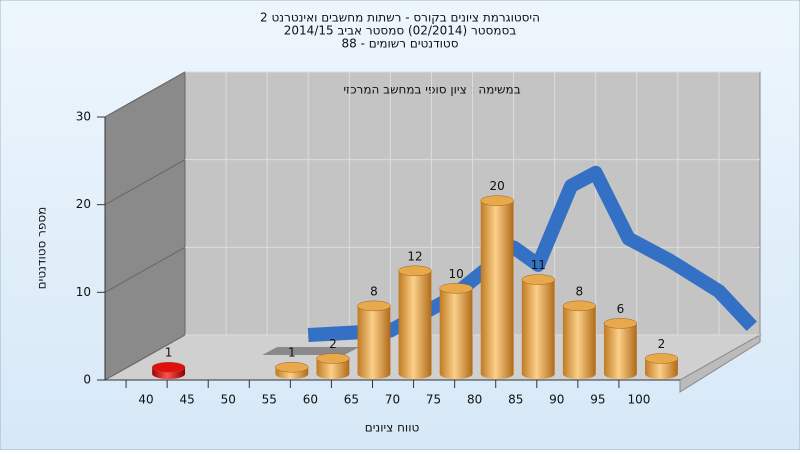  What do you see at coordinates (87, 380) in the screenshot?
I see `y-tick-label: 0` at bounding box center [87, 380].